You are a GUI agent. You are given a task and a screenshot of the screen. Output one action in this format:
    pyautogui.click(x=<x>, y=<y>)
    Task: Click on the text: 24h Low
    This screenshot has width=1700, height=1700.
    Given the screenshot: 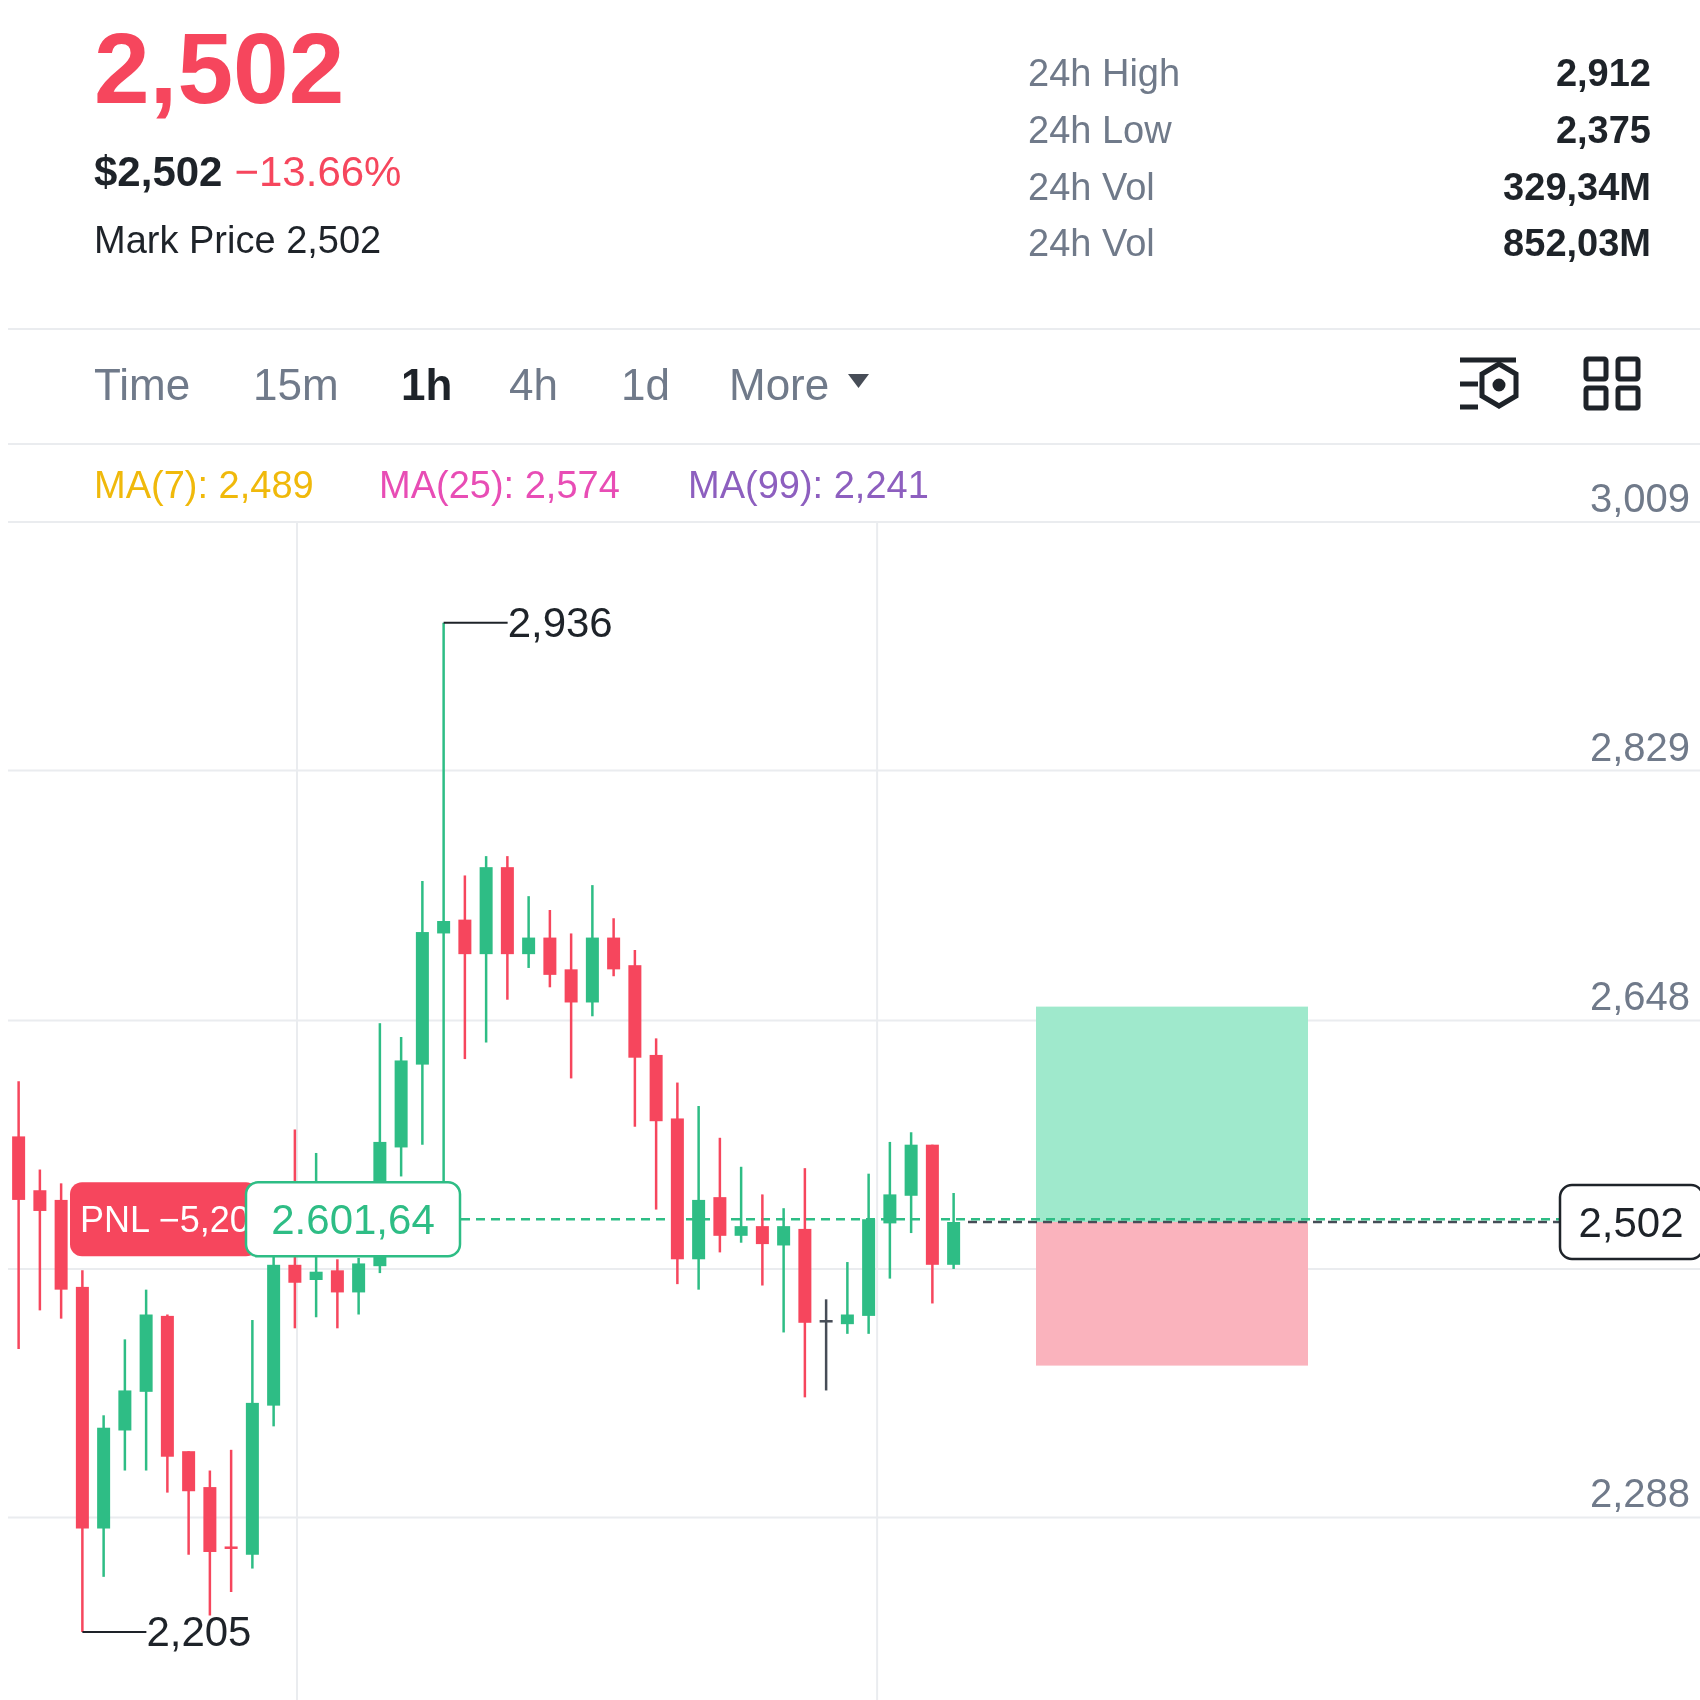 What is the action you would take?
    pyautogui.click(x=1100, y=130)
    